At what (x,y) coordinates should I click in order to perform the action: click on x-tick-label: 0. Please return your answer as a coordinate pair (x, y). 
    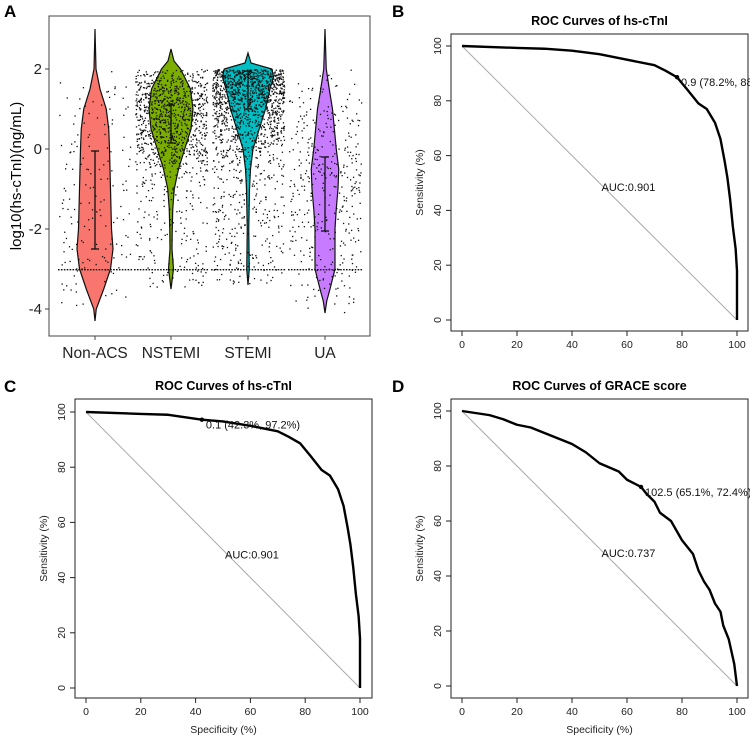
    Looking at the image, I should click on (462, 345).